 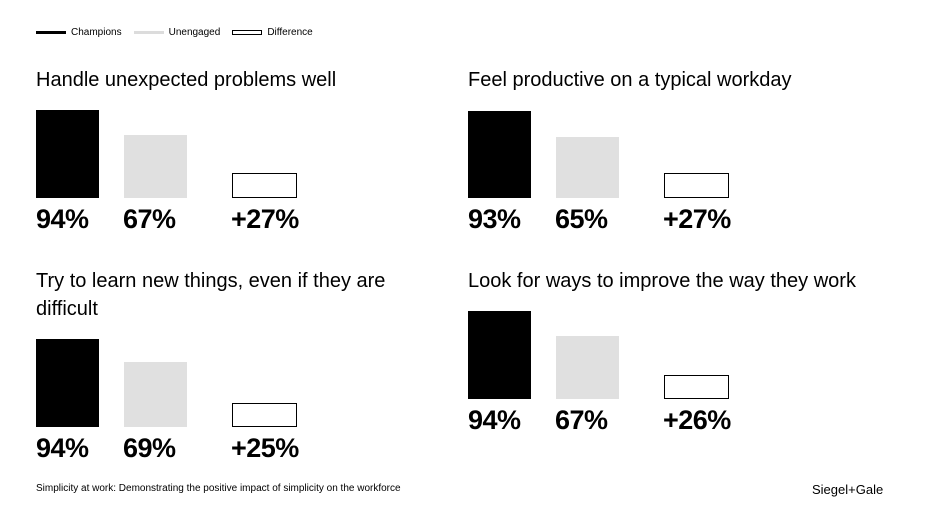 I want to click on legend-swatch-difference, so click(x=247, y=32).